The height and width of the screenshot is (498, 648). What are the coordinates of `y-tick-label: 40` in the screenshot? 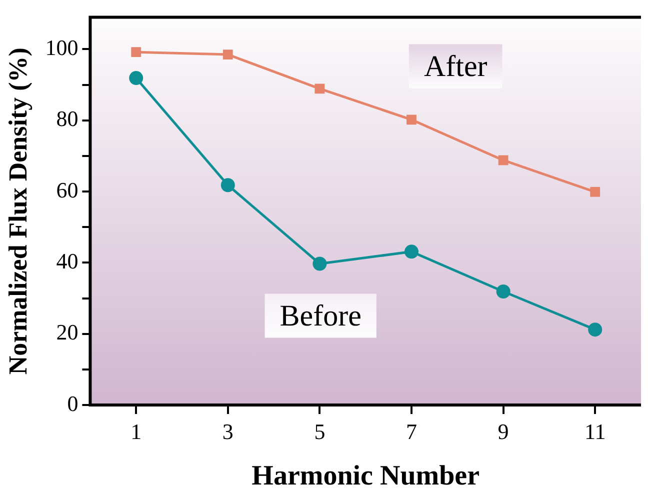 It's located at (67, 261).